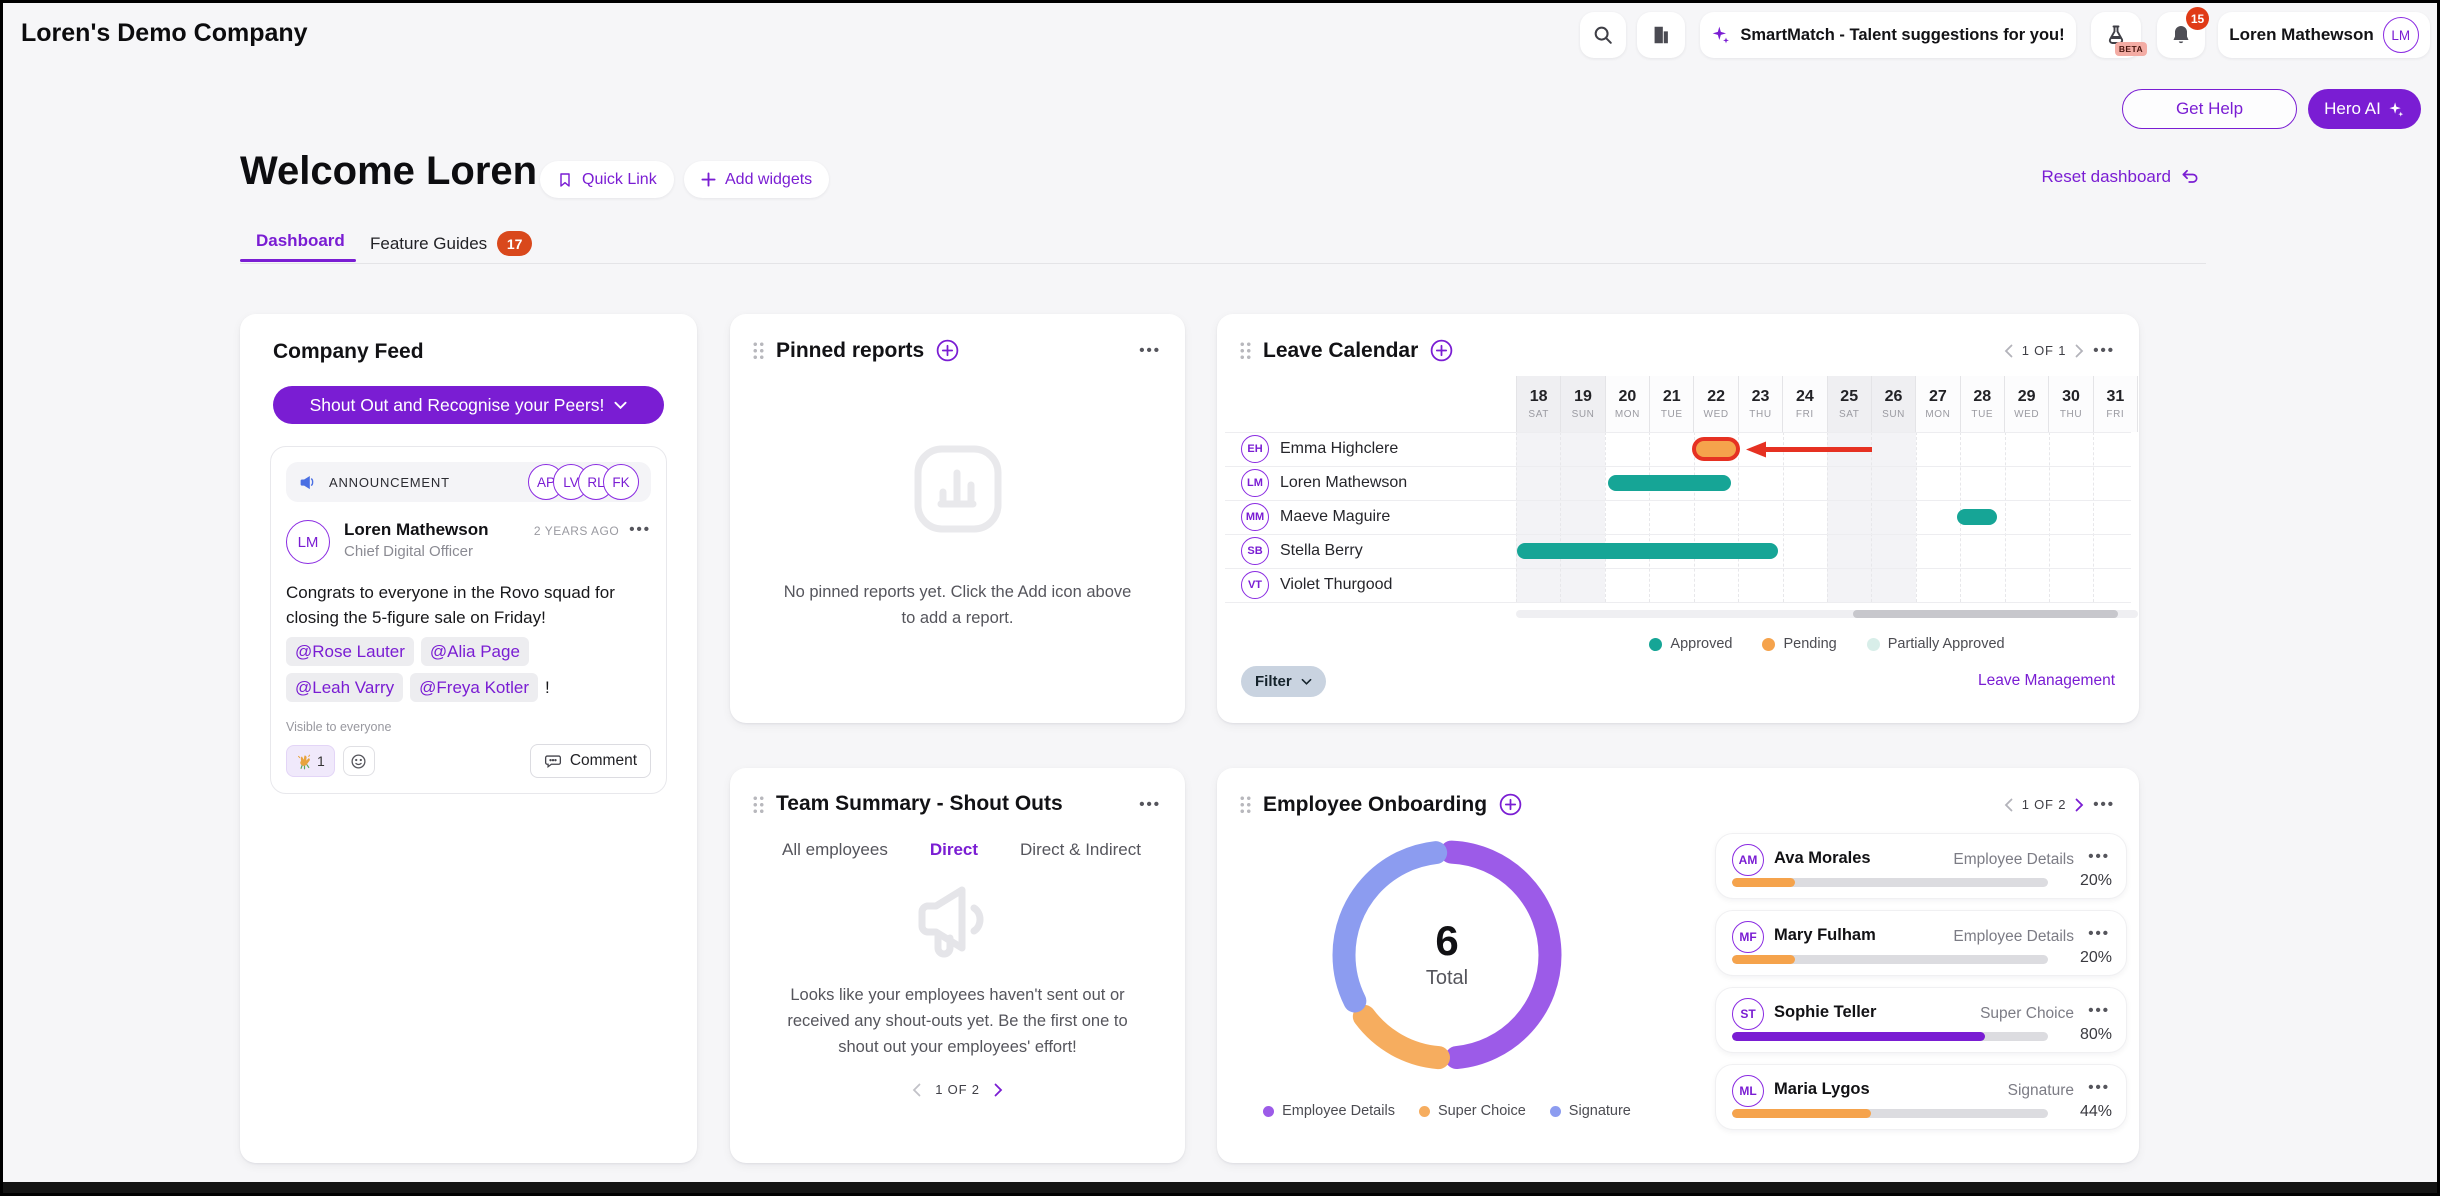  I want to click on announcement-strip: ANNOUNCEMENT AP LV RL FK, so click(468, 482).